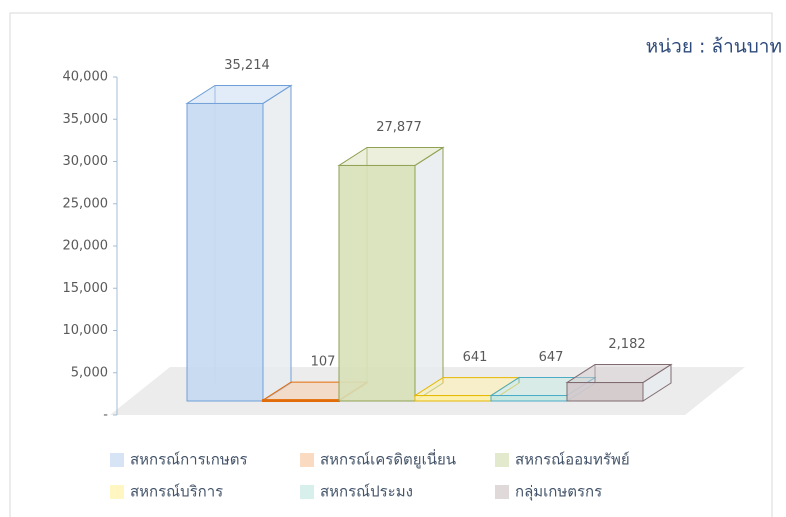  I want to click on value-label: 647, so click(551, 357).